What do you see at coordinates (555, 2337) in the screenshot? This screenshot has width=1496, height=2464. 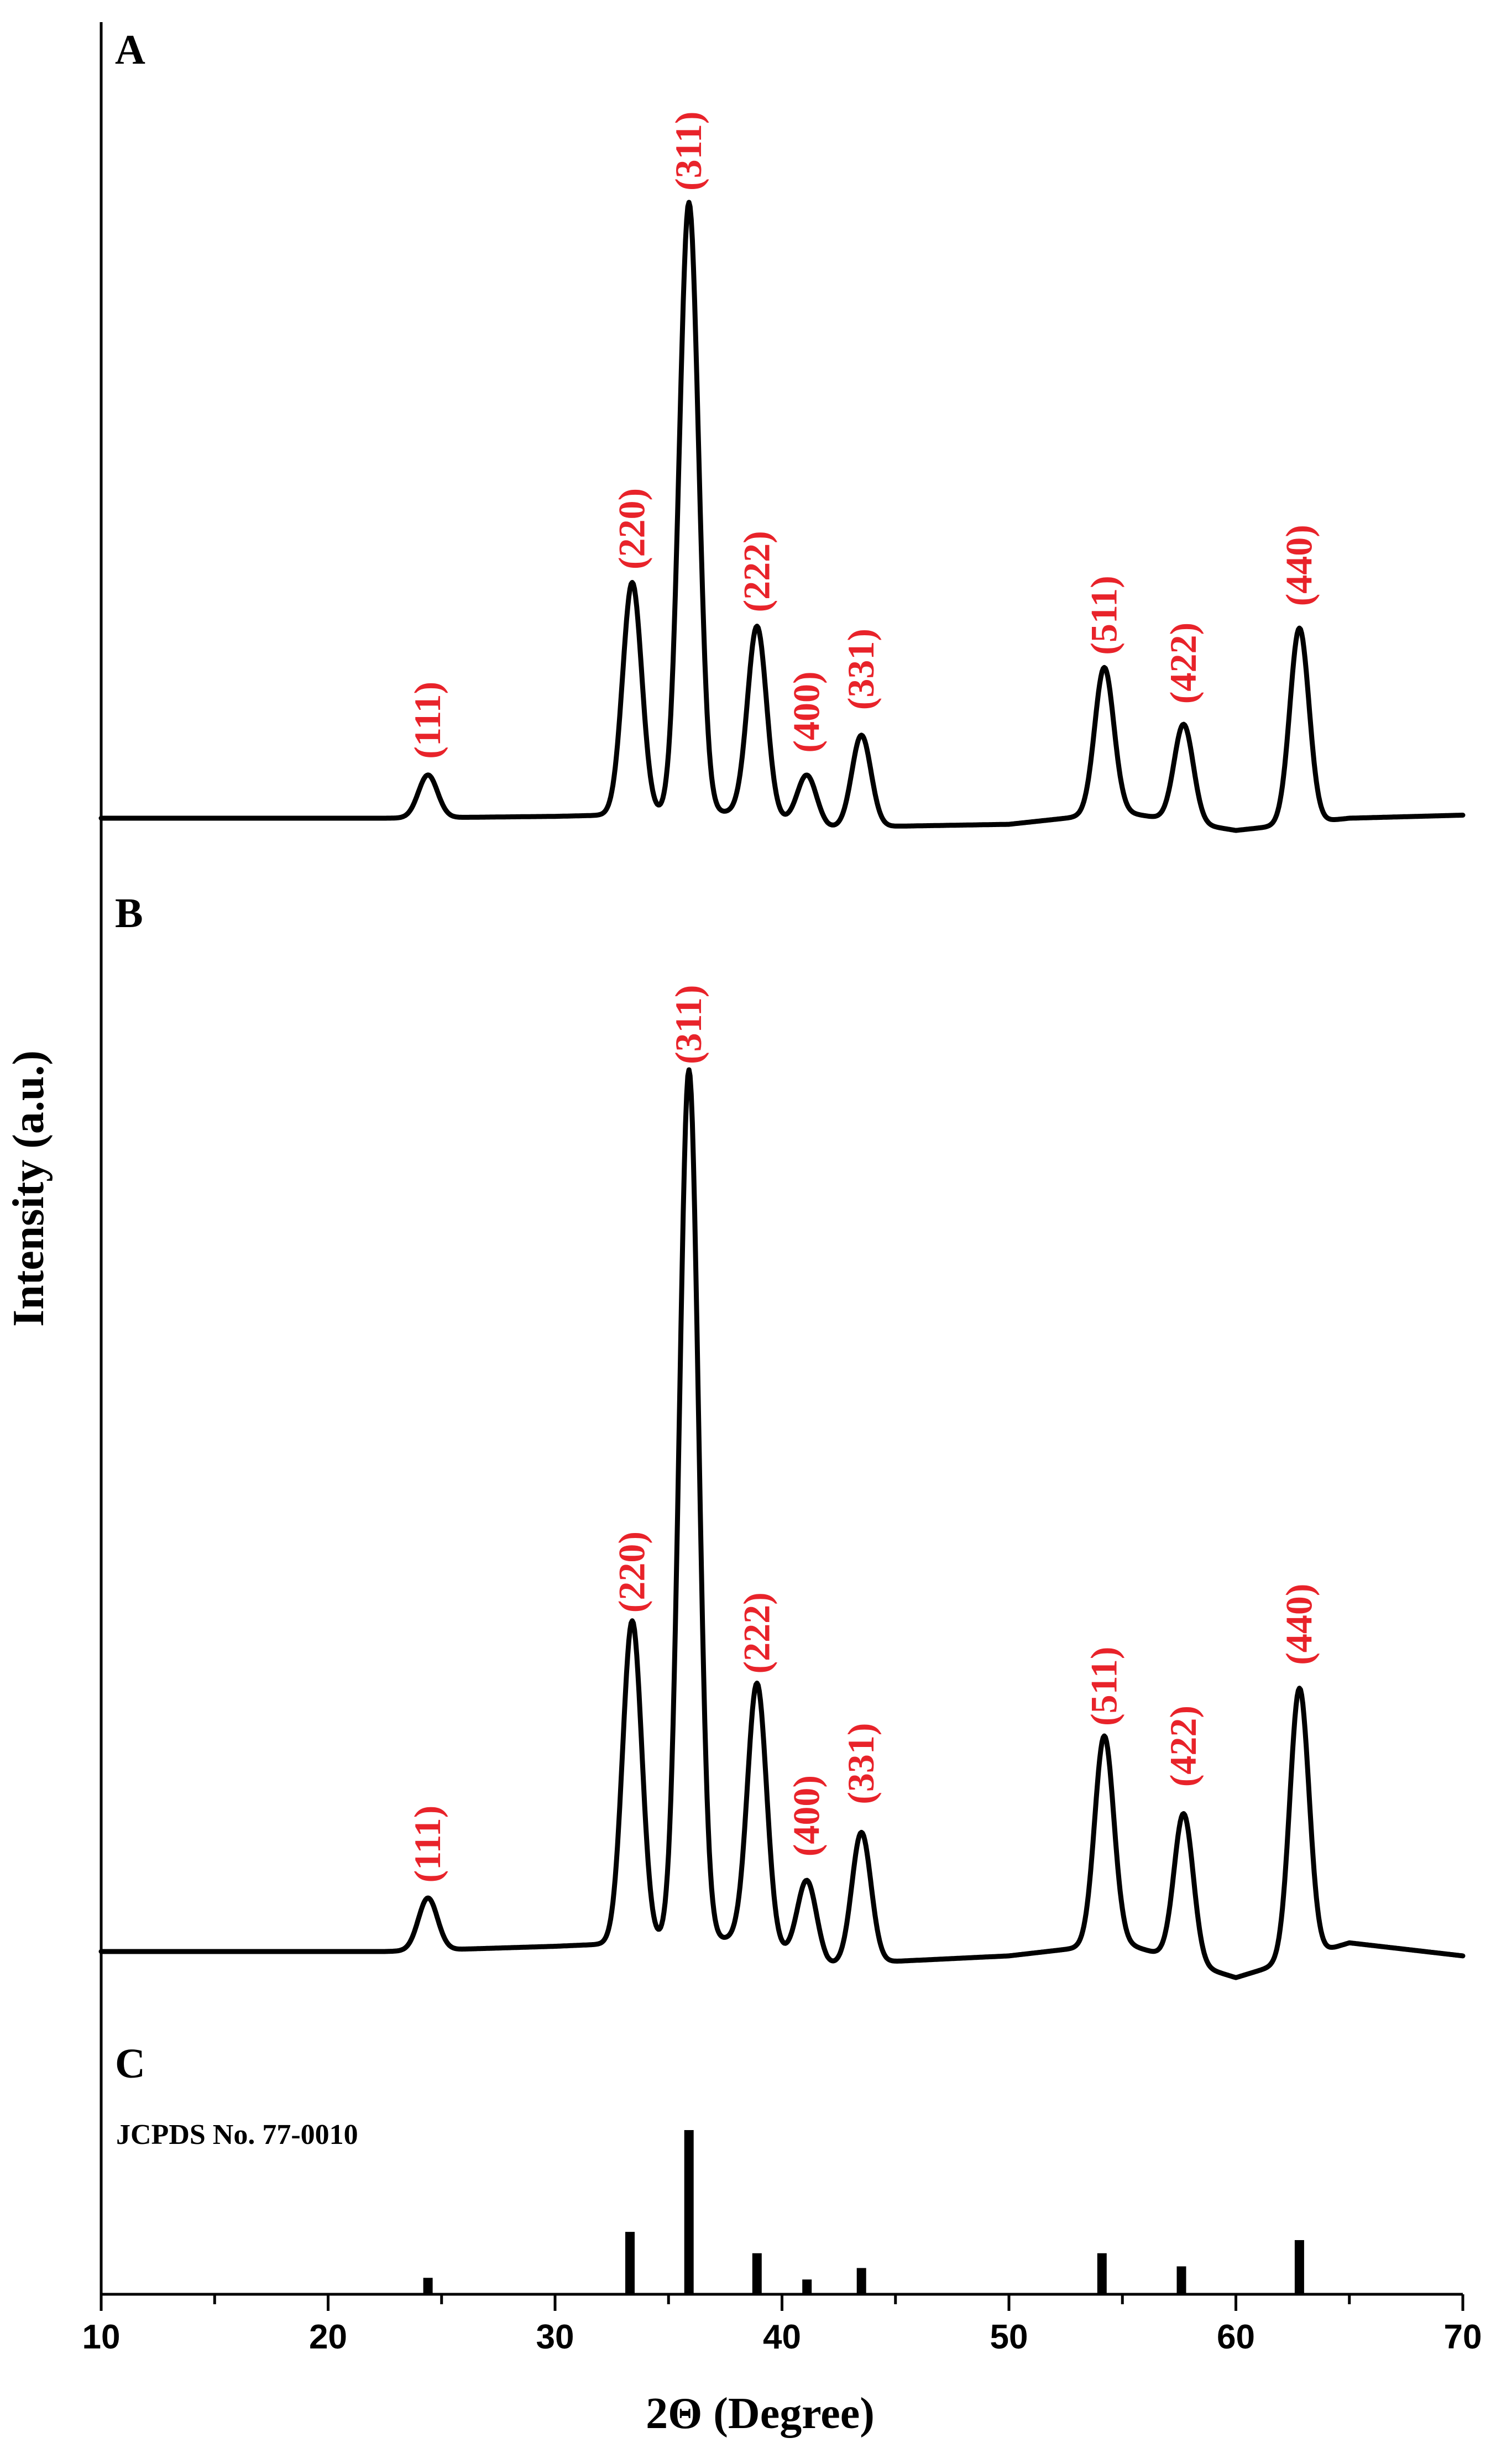 I see `x-tick-label-30: 30` at bounding box center [555, 2337].